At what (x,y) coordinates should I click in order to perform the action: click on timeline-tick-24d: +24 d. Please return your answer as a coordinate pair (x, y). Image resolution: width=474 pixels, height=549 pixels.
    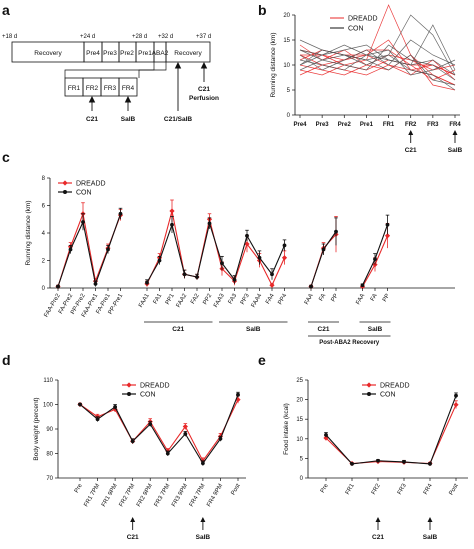
    Looking at the image, I should click on (87, 37).